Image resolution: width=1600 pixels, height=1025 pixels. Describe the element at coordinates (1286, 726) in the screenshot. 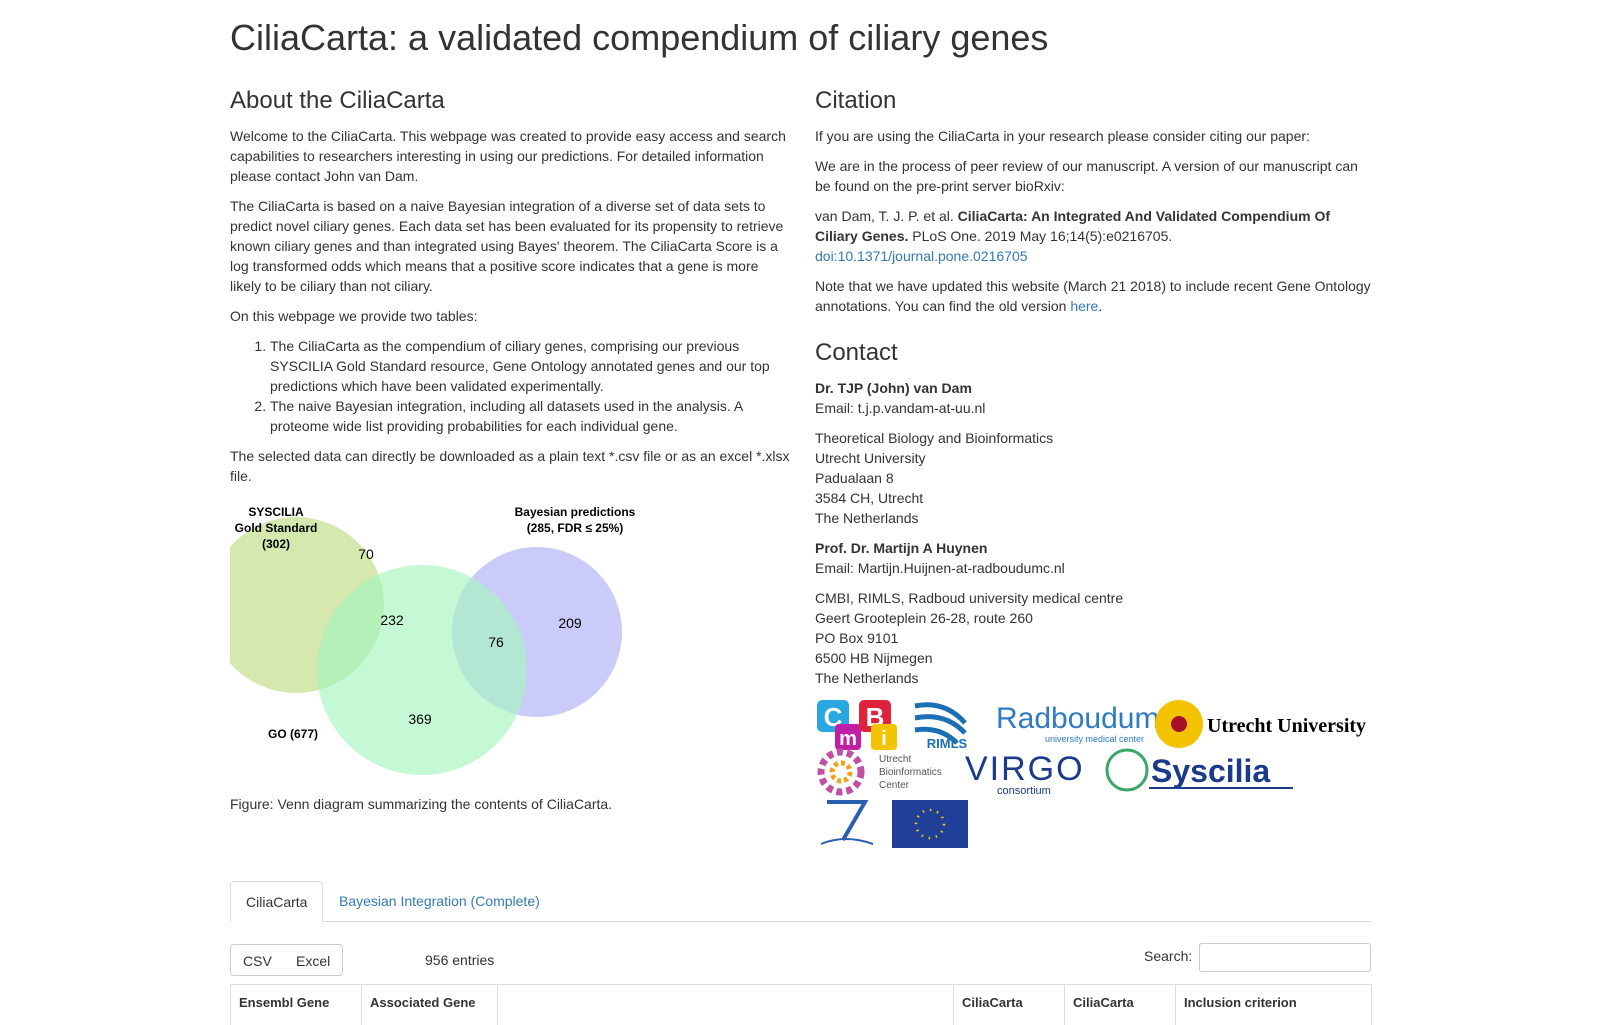

I see `logo-text: Utrecht University` at that location.